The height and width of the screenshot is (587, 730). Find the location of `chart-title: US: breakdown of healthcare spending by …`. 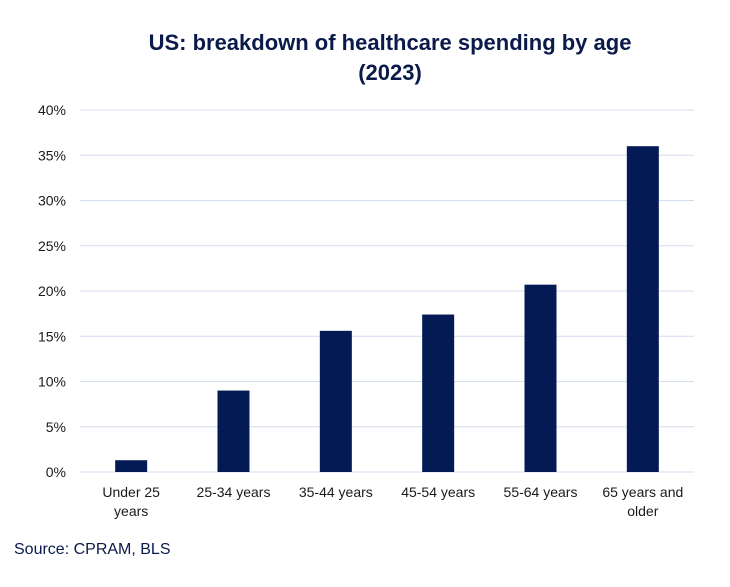

chart-title: US: breakdown of healthcare spending by … is located at coordinates (385, 58).